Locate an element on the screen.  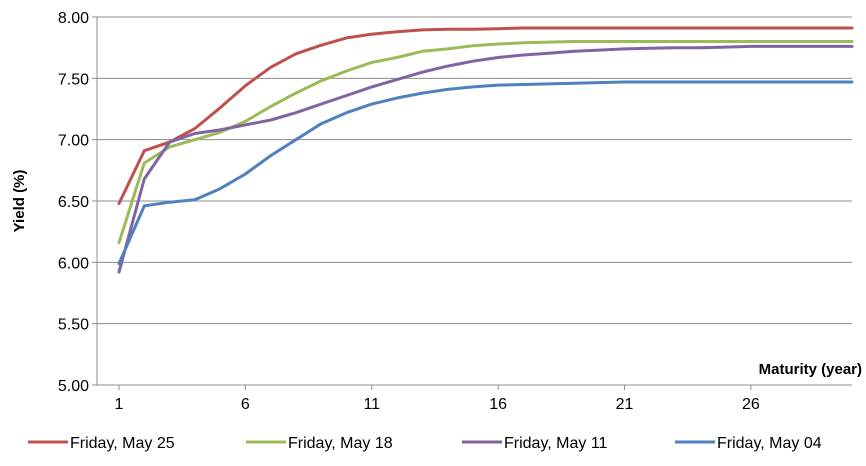
x-axis-title: Maturity (year) is located at coordinates (810, 369).